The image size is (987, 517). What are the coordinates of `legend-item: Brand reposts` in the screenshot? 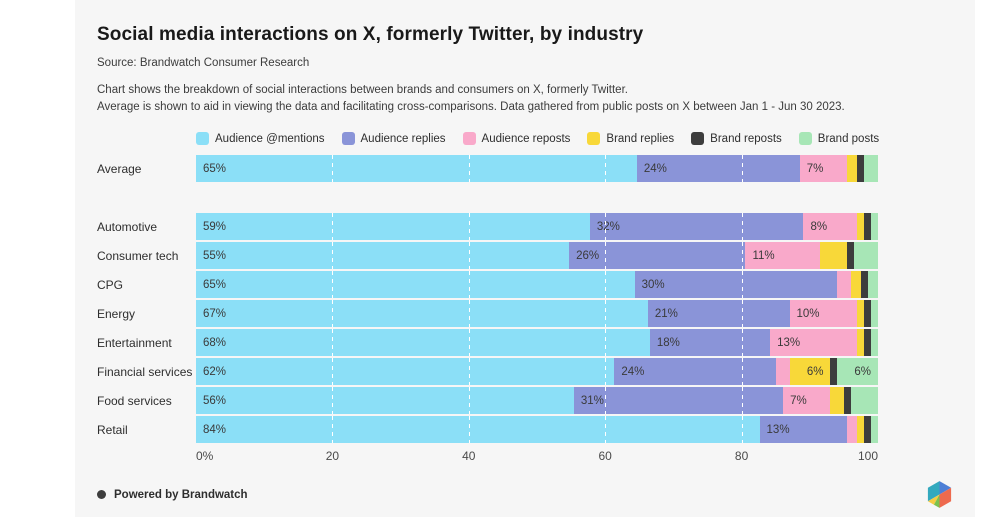 It's located at (736, 138).